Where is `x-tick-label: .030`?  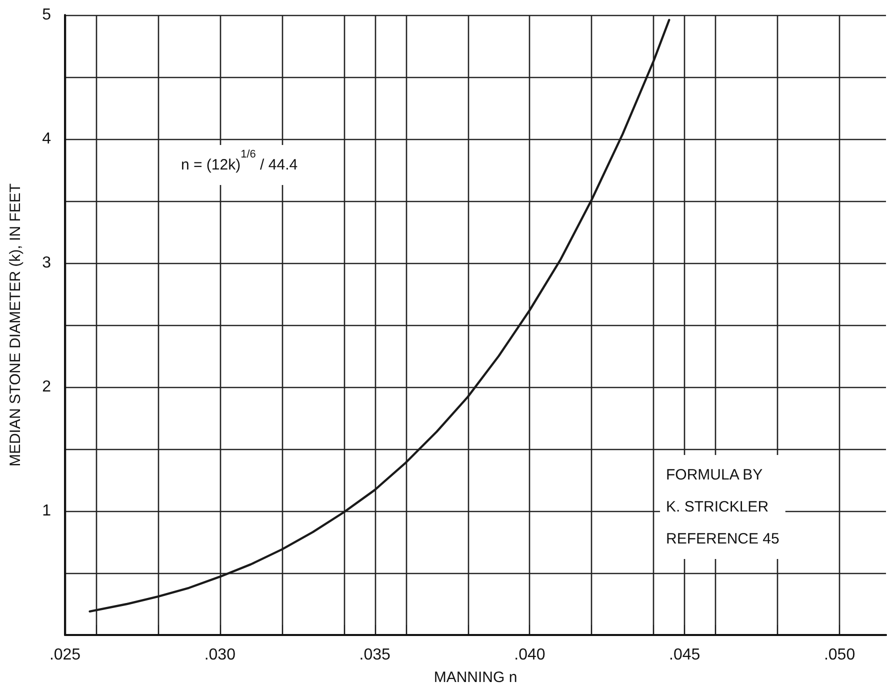 x-tick-label: .030 is located at coordinates (220, 655).